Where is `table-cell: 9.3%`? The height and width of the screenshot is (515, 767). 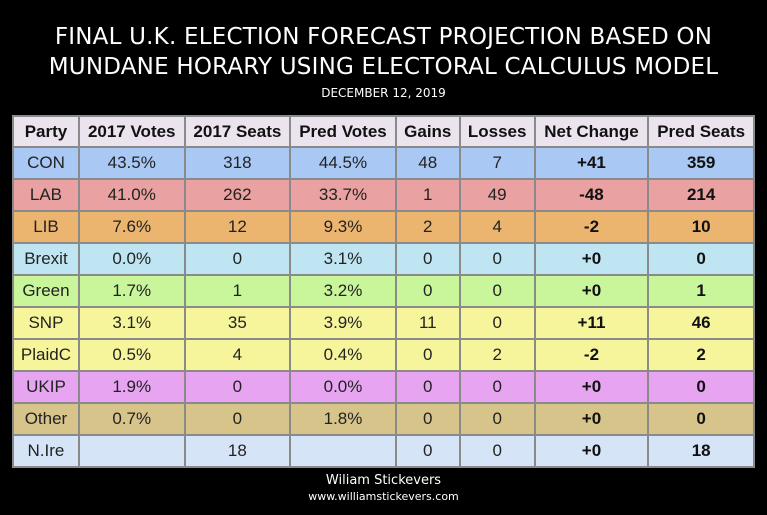
table-cell: 9.3% is located at coordinates (343, 227).